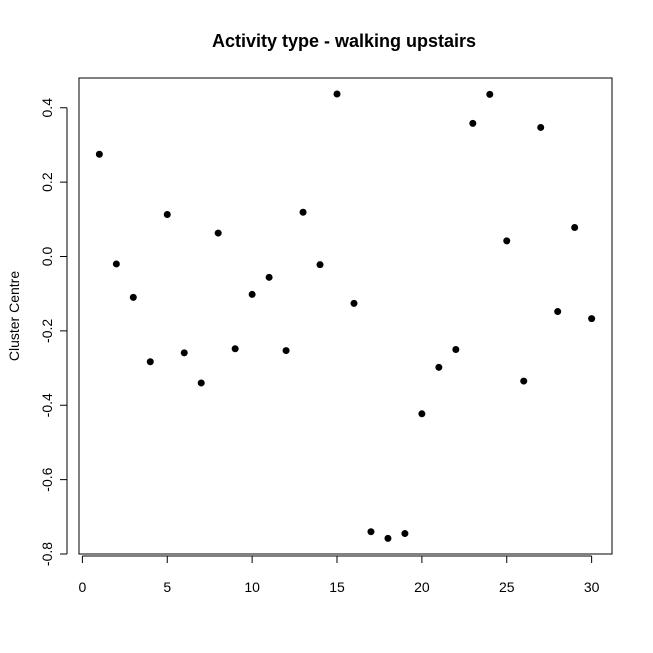 Image resolution: width=653 pixels, height=653 pixels. What do you see at coordinates (344, 41) in the screenshot?
I see `chart-title: Activity type - walking upstairs` at bounding box center [344, 41].